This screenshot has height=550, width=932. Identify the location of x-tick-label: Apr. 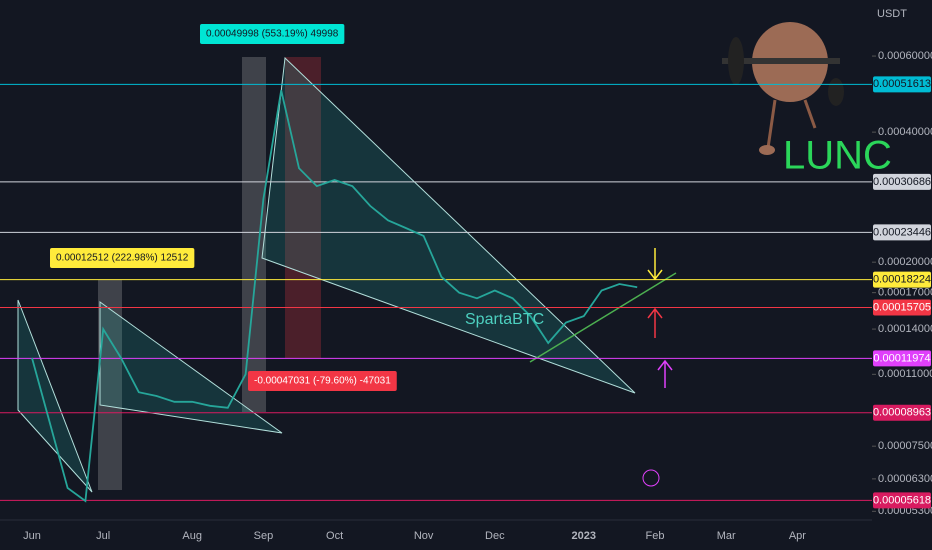
(797, 536).